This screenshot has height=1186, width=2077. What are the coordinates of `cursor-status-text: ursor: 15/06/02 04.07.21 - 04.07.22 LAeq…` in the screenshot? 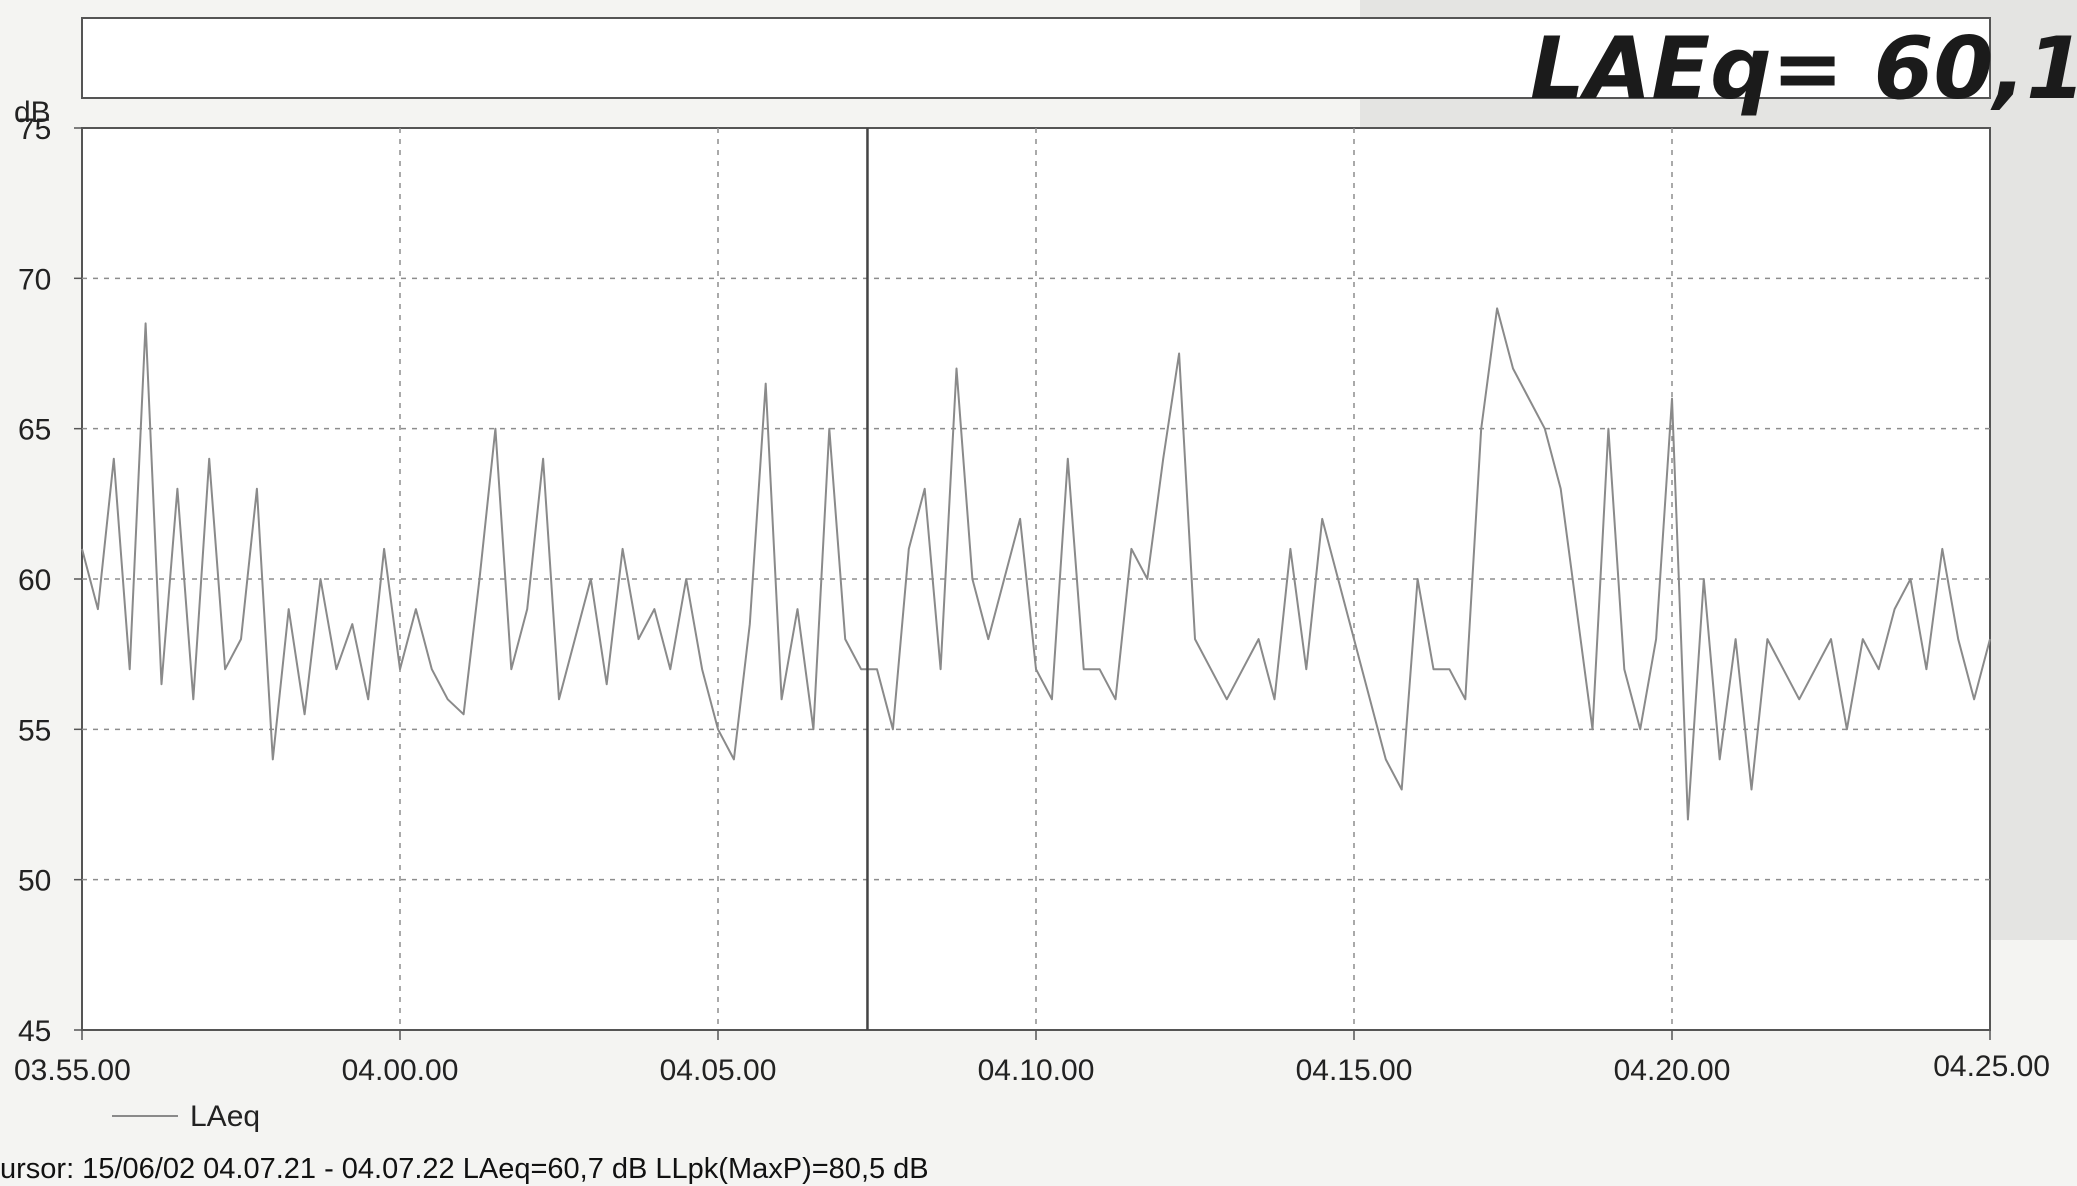 It's located at (464, 1169).